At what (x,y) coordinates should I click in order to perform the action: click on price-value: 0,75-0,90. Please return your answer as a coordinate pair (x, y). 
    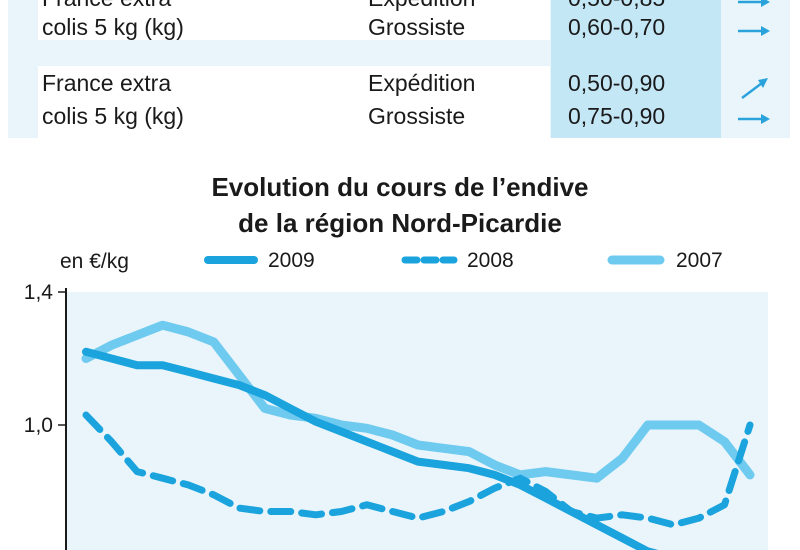
    Looking at the image, I should click on (617, 116).